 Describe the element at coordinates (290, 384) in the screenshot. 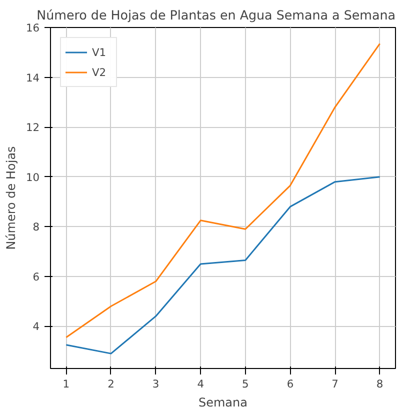

I see `x-tick-label: 6` at that location.